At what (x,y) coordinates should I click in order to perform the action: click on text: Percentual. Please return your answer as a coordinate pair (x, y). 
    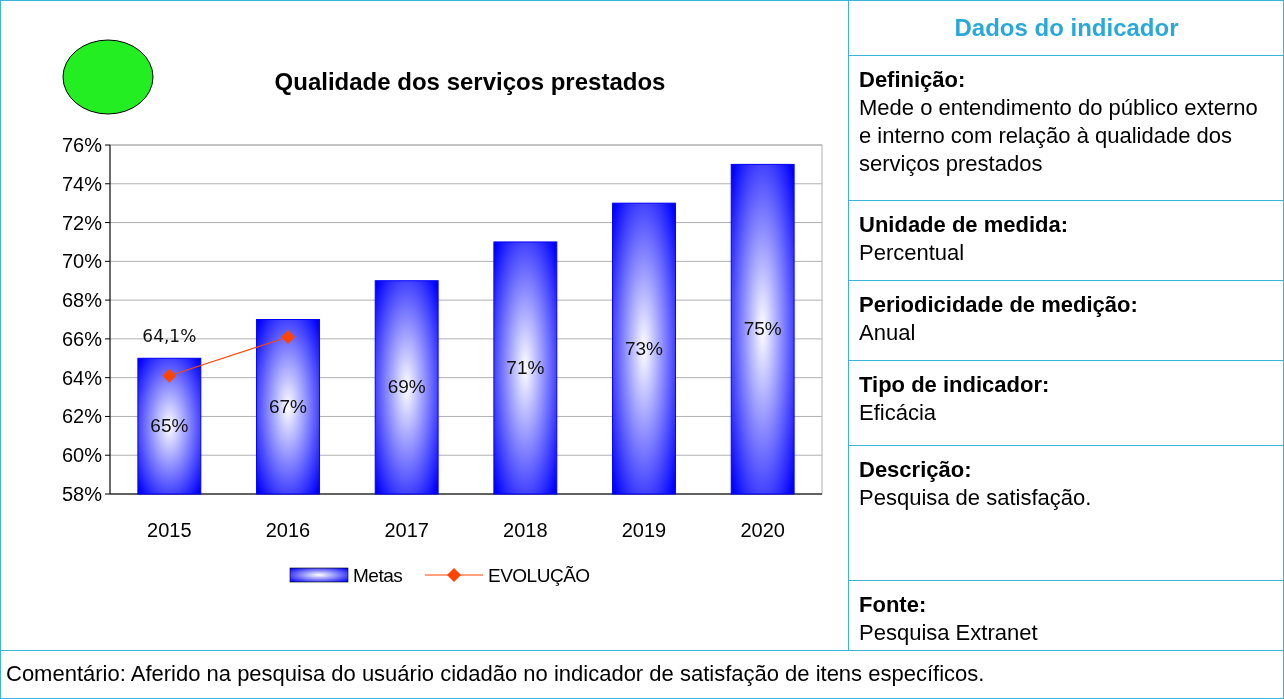
    Looking at the image, I should click on (912, 253).